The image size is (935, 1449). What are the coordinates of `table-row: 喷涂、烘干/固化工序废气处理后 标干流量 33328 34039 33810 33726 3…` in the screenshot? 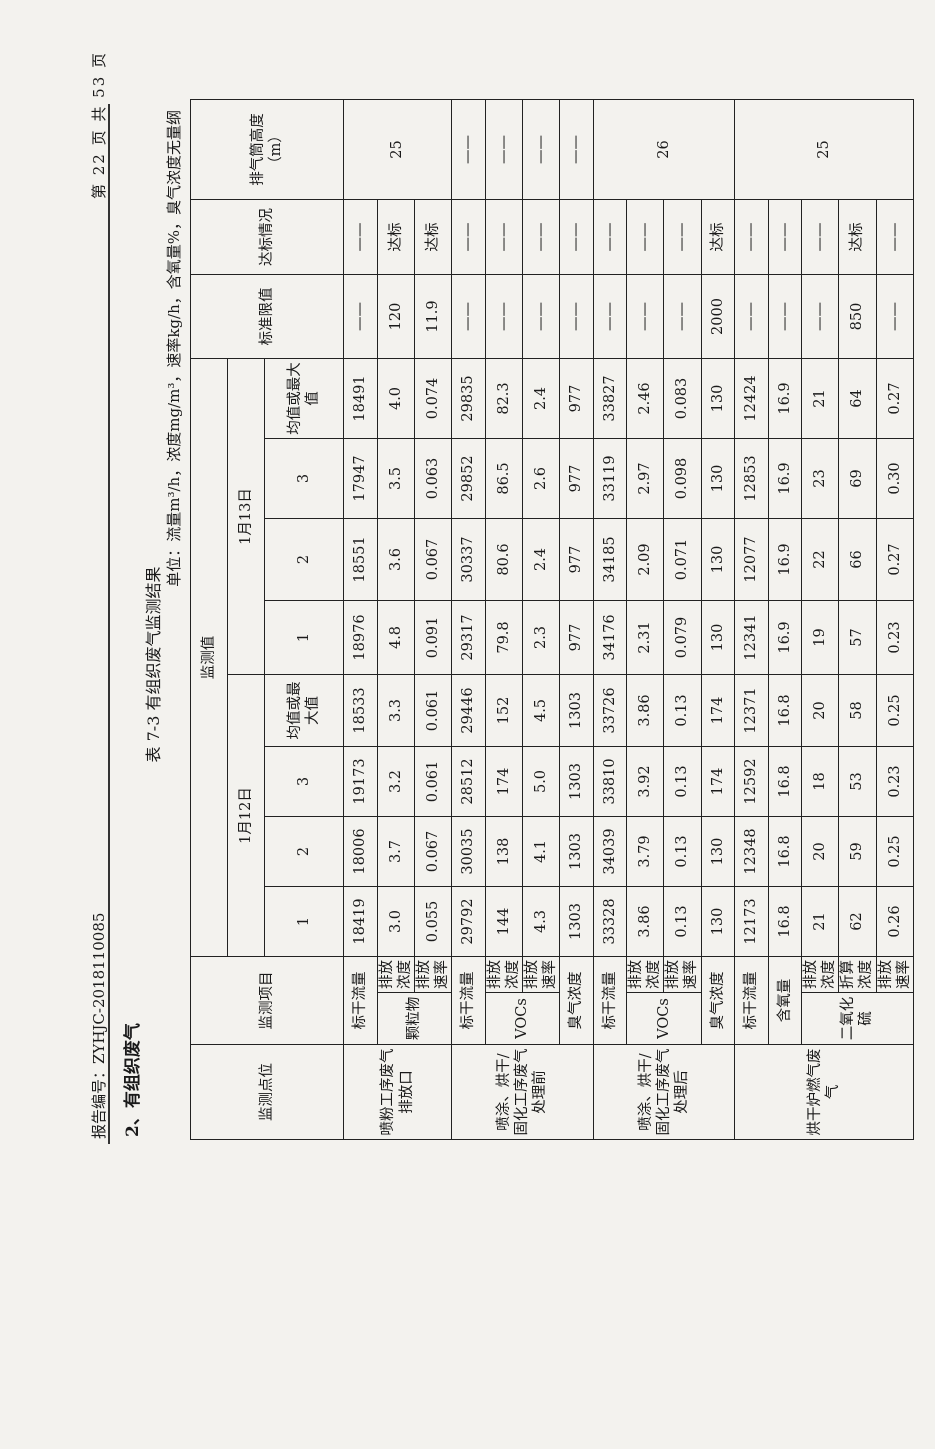 It's located at (664, 619).